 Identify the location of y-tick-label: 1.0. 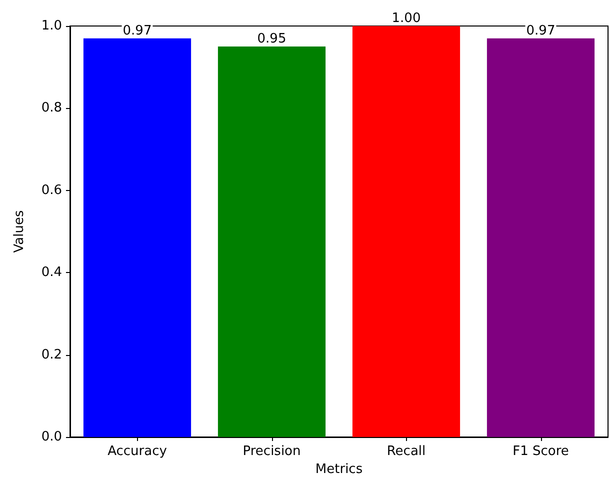
(51, 26).